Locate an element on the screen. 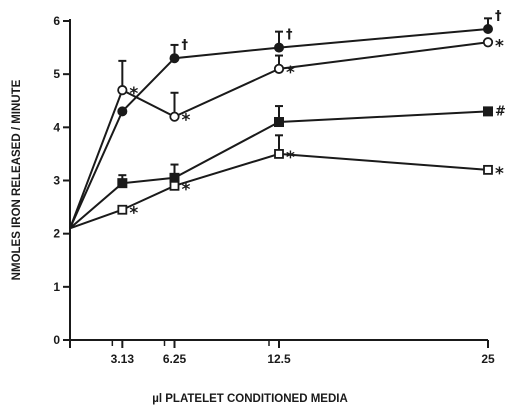 Image resolution: width=511 pixels, height=409 pixels. x-tick-label: 6.25 is located at coordinates (175, 359).